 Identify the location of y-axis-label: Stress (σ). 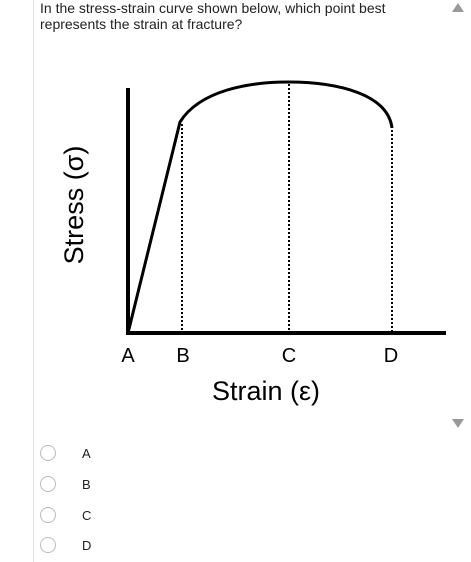
(74, 205).